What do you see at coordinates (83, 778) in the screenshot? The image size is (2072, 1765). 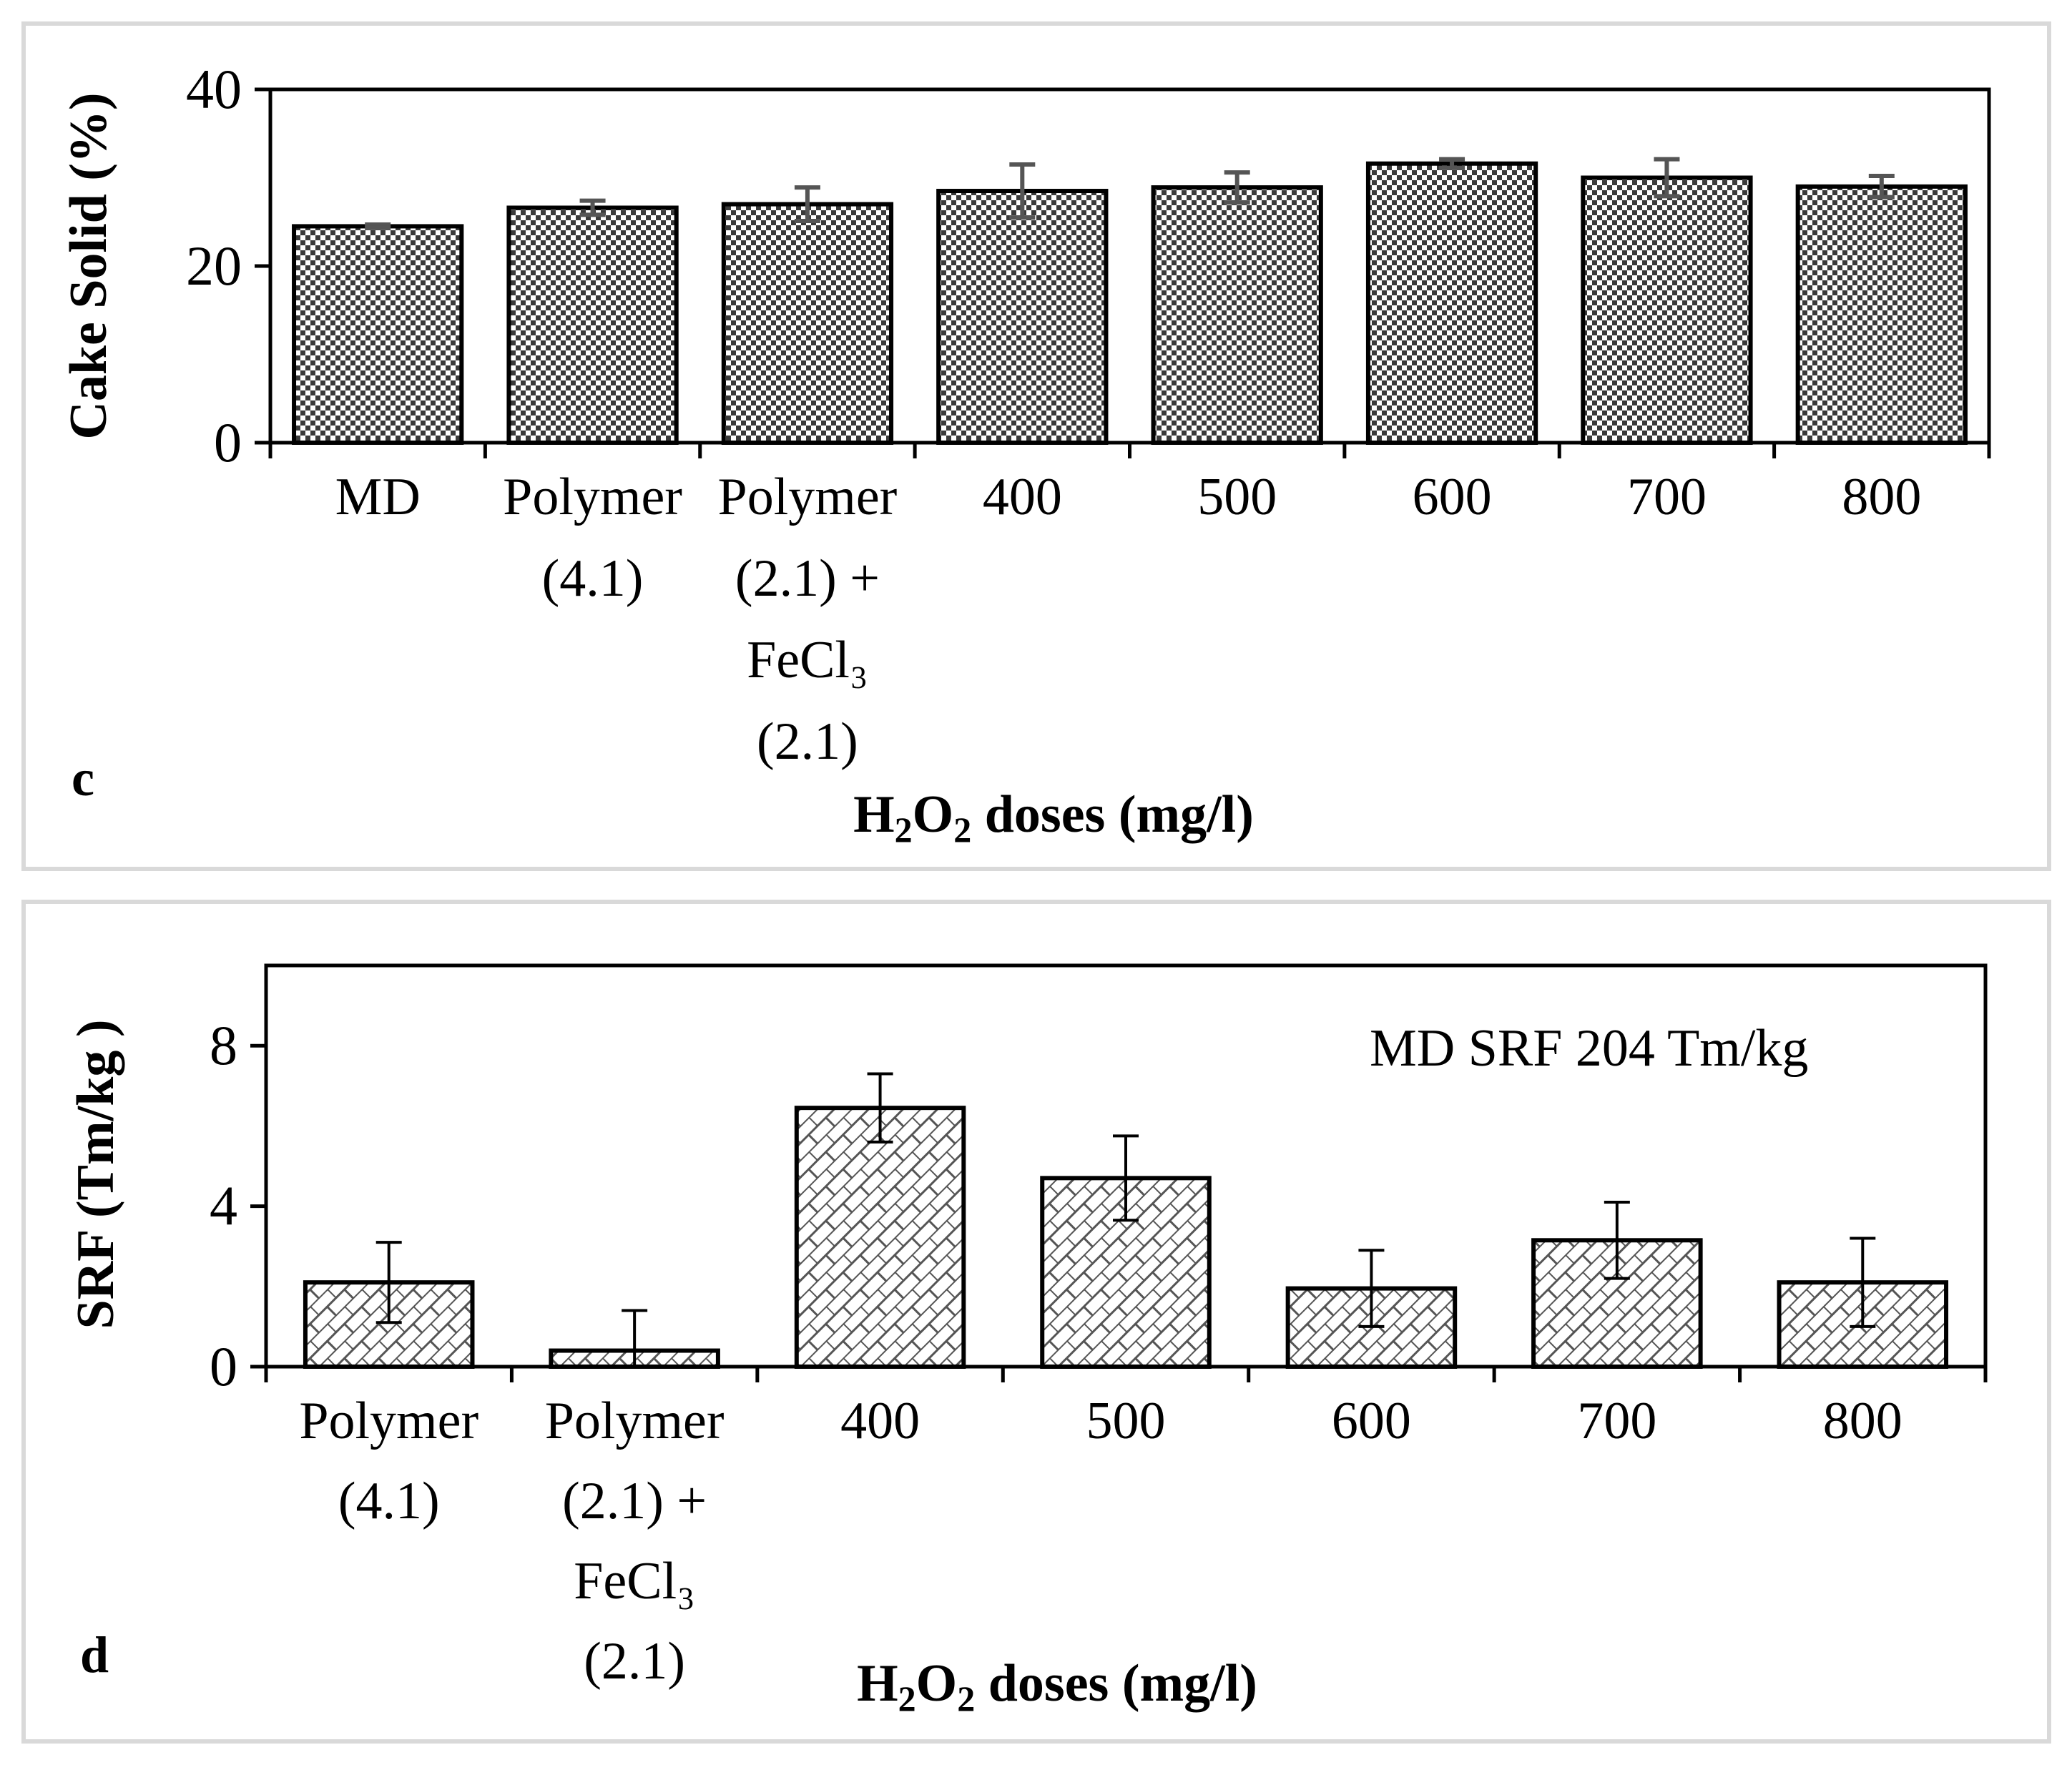 I see `panel-label-c: c` at bounding box center [83, 778].